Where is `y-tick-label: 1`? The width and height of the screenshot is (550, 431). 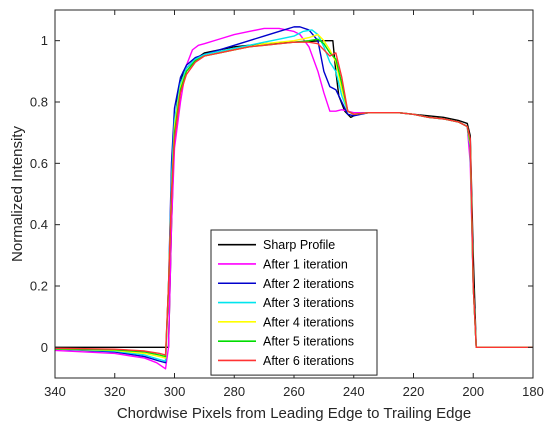
y-tick-label: 1 is located at coordinates (44, 40).